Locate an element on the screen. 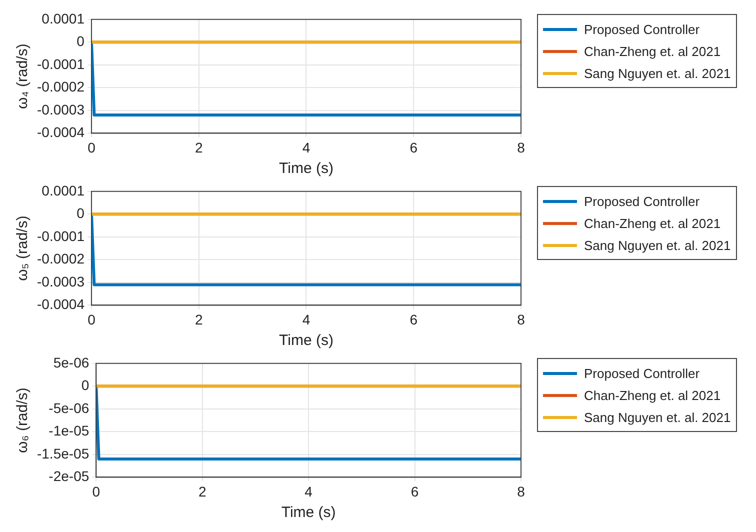 This screenshot has height=532, width=756. y-axis-title: ω₄ (rad/s) is located at coordinates (23, 76).